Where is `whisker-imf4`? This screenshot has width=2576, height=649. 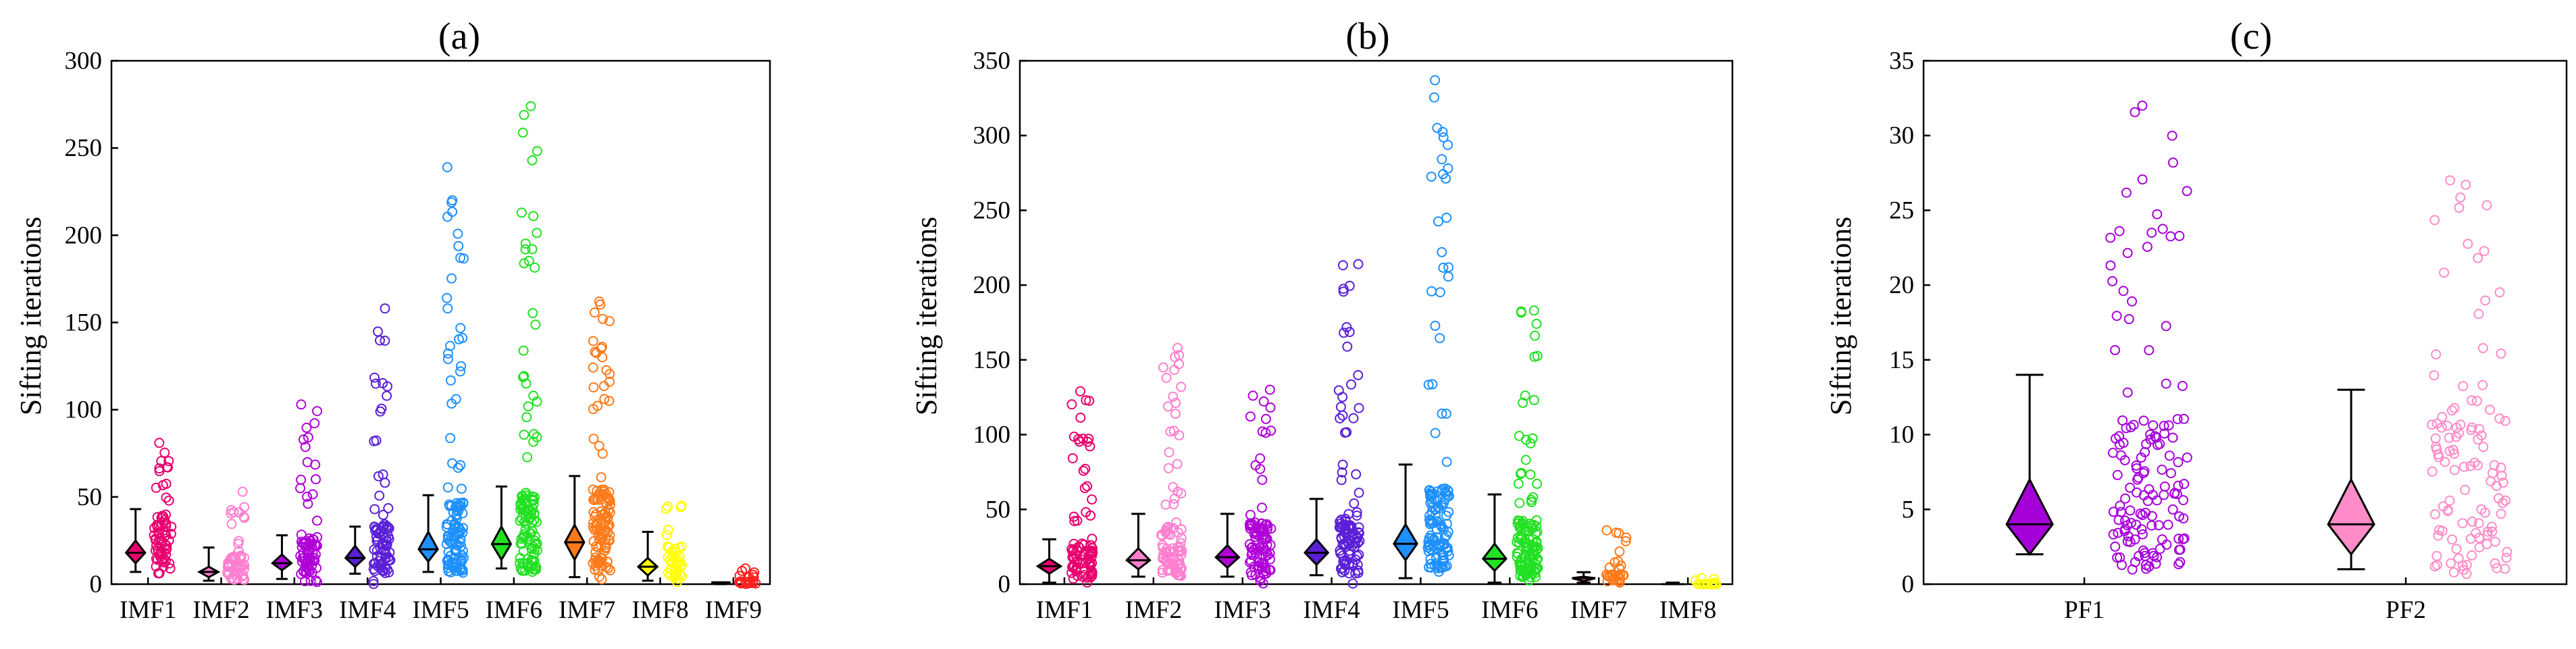
whisker-imf4 is located at coordinates (1316, 537).